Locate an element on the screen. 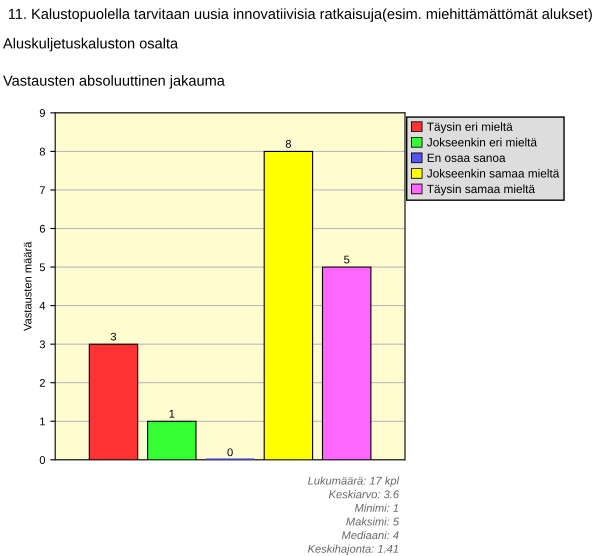  y-tick-label: 9 is located at coordinates (42, 113).